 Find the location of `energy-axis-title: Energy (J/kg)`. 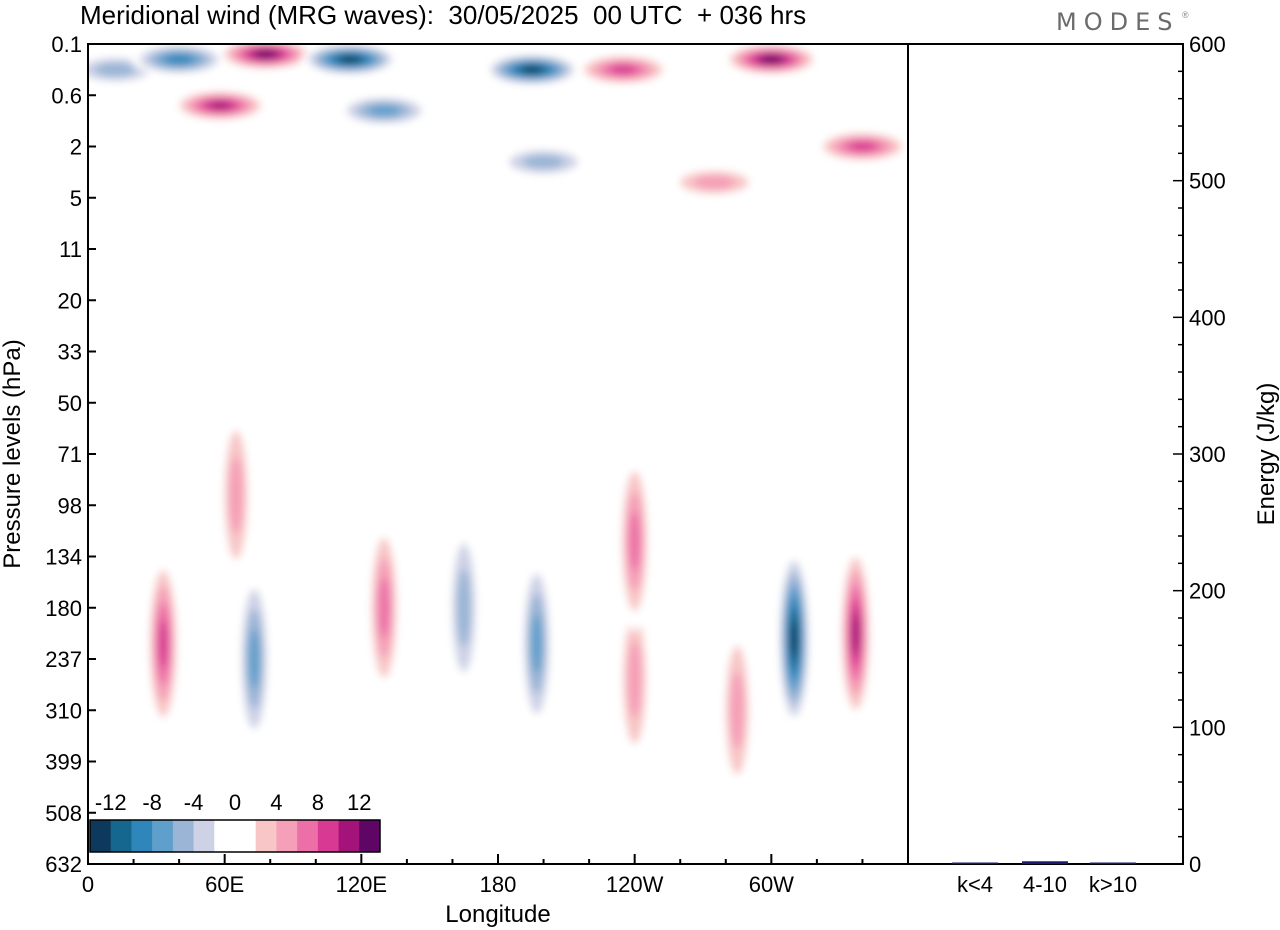

energy-axis-title: Energy (J/kg) is located at coordinates (1266, 454).